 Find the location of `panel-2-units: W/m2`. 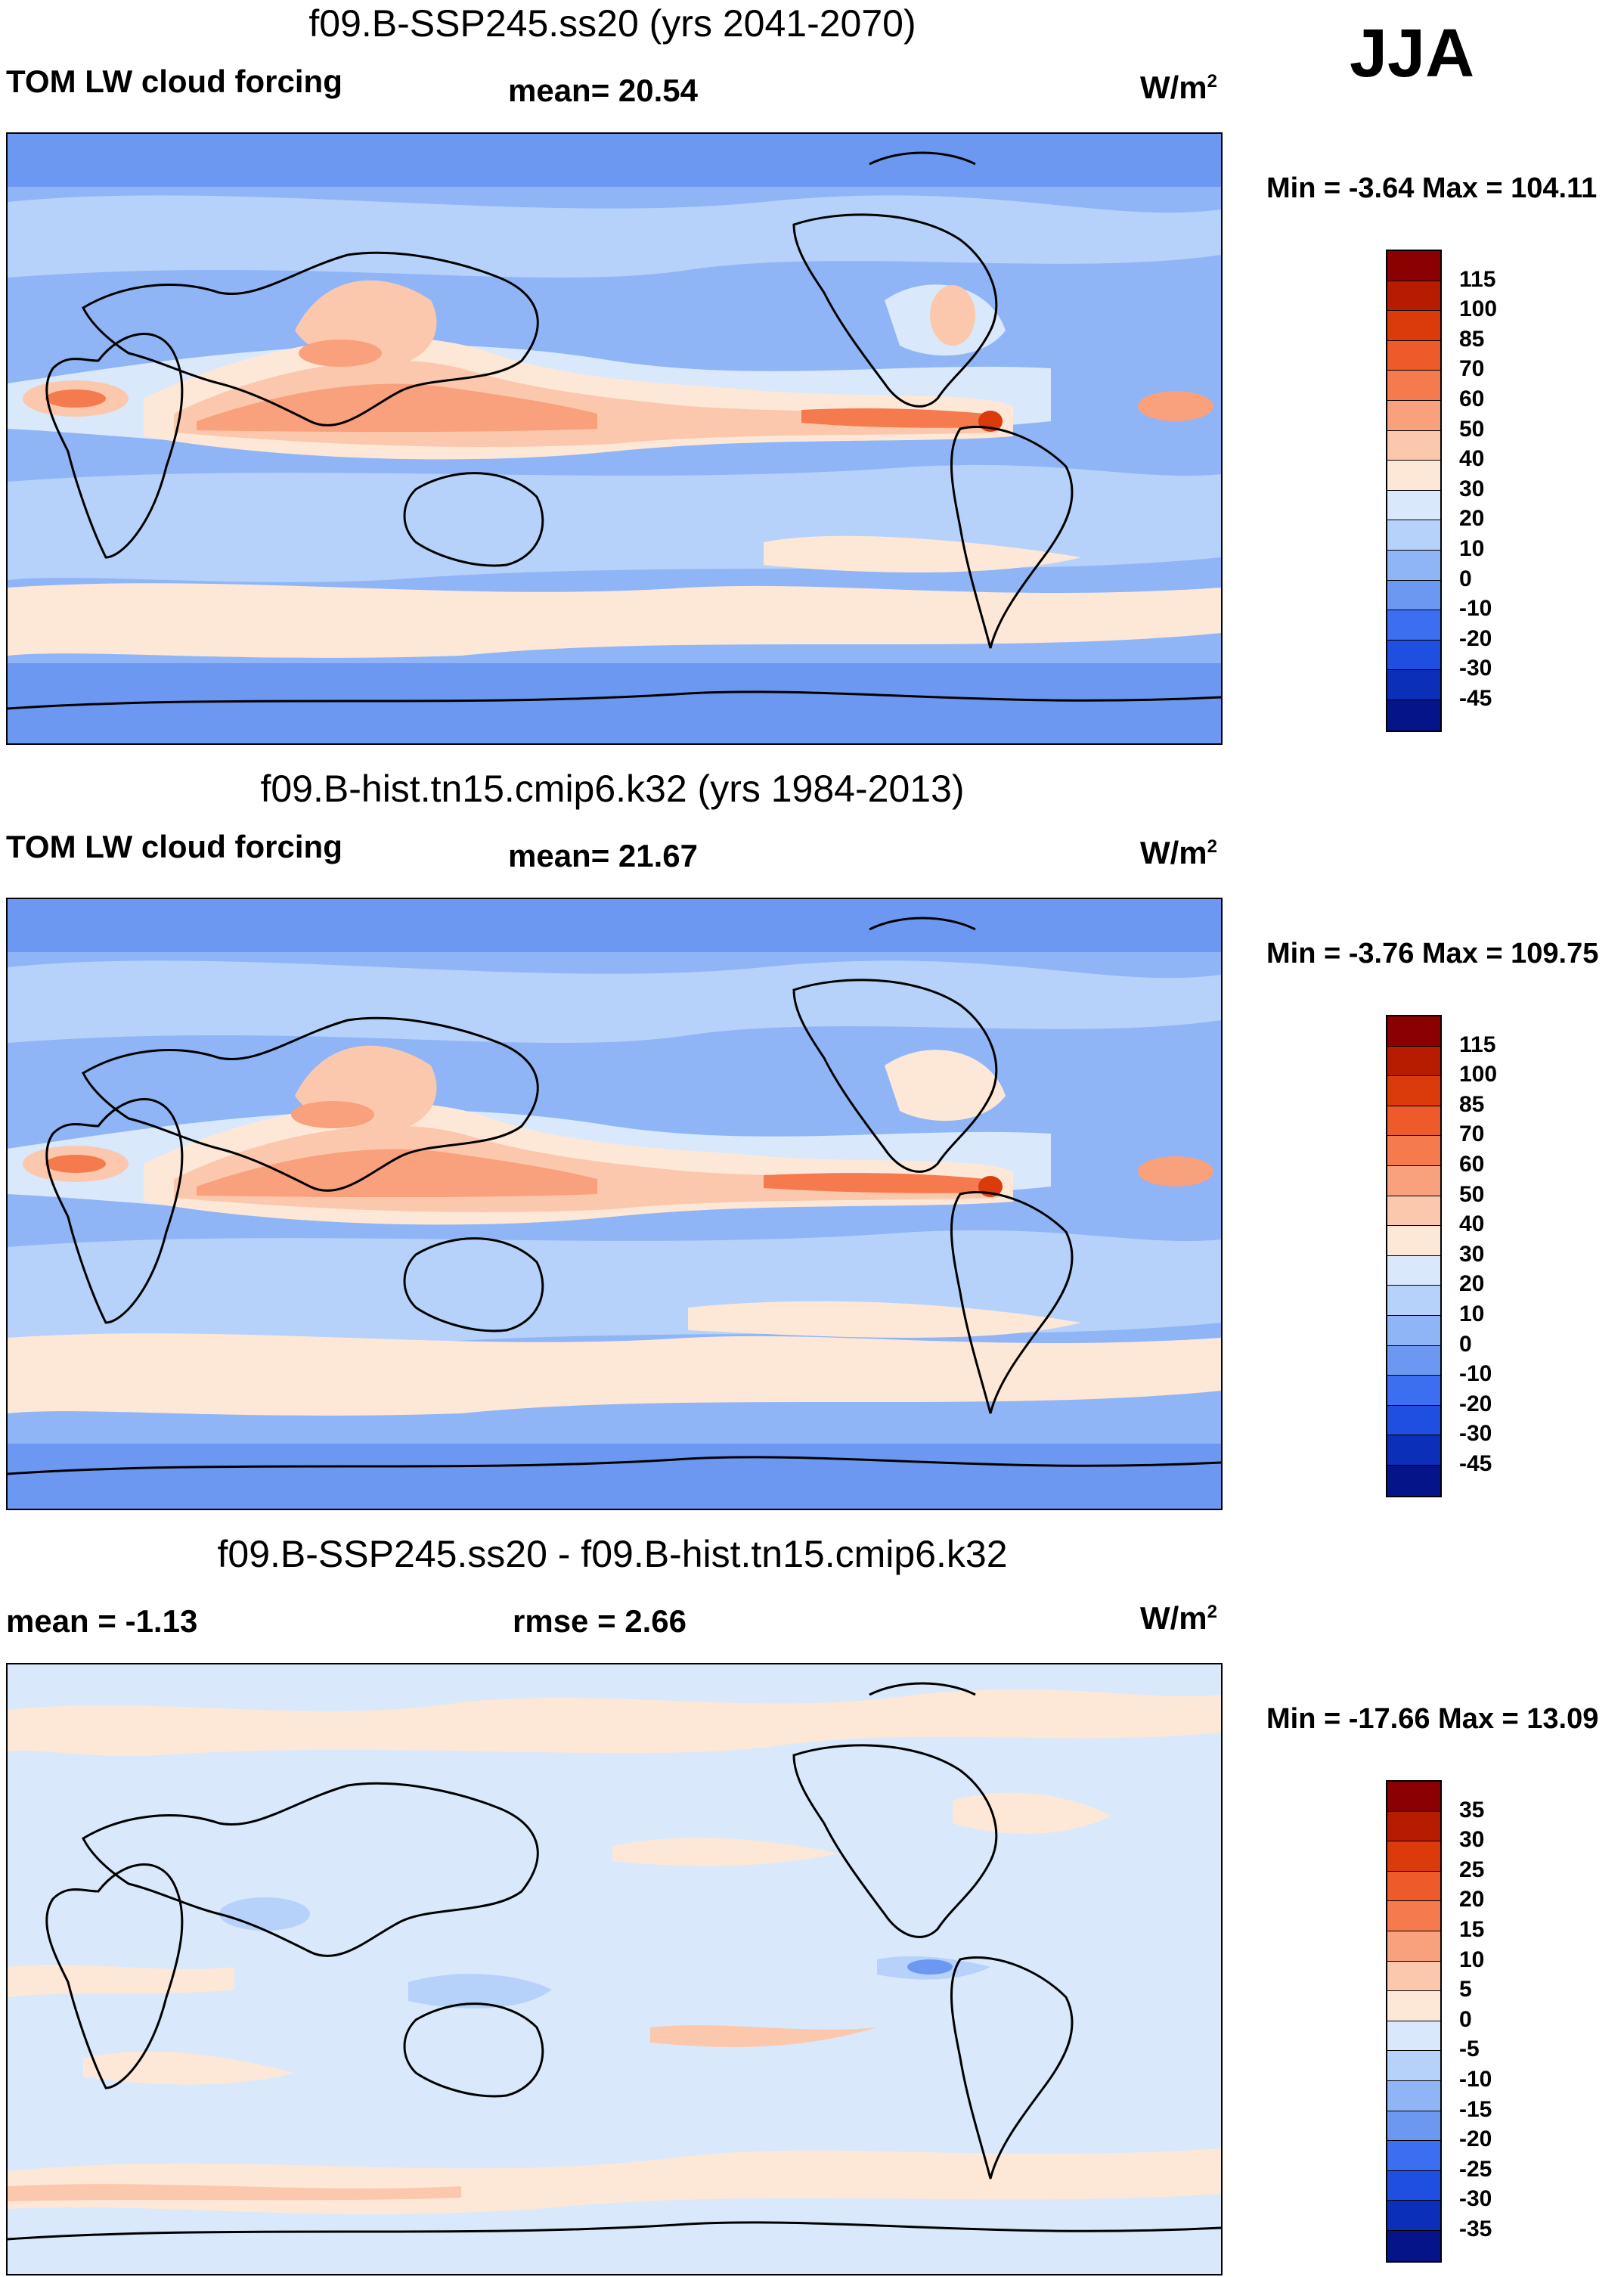

panel-2-units: W/m2 is located at coordinates (1179, 852).